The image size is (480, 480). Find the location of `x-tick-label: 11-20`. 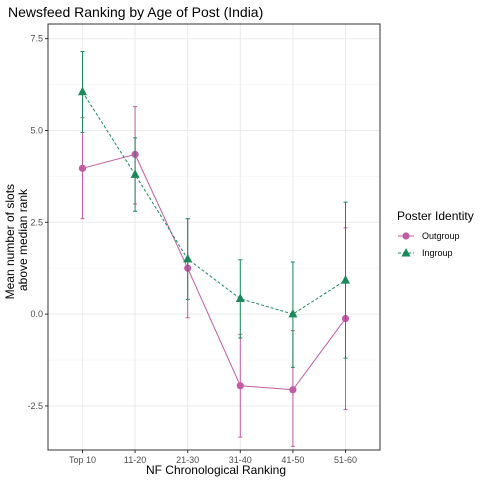

x-tick-label: 11-20 is located at coordinates (135, 460).